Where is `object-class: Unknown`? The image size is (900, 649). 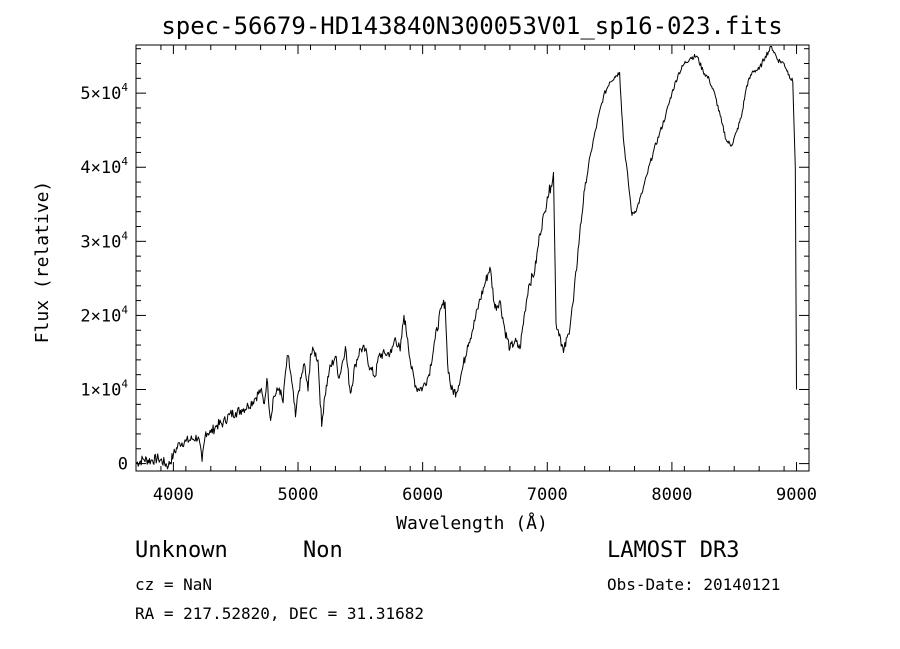 object-class: Unknown is located at coordinates (181, 550).